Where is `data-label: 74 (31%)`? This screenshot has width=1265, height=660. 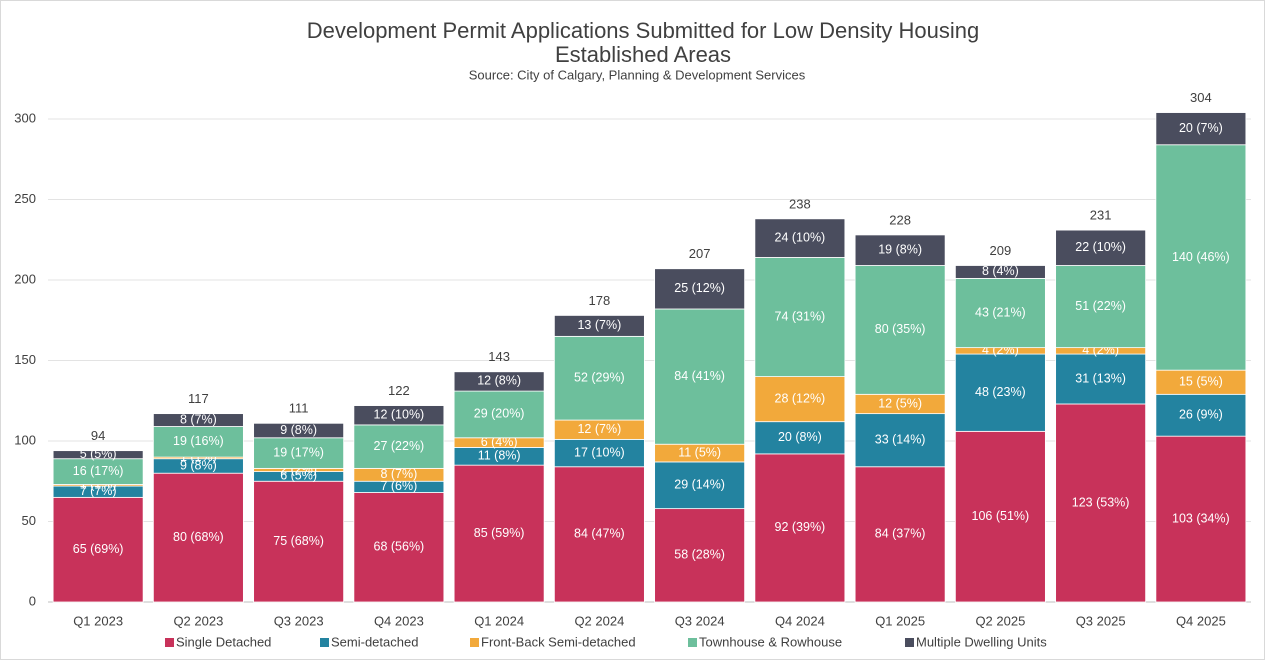 data-label: 74 (31%) is located at coordinates (800, 316).